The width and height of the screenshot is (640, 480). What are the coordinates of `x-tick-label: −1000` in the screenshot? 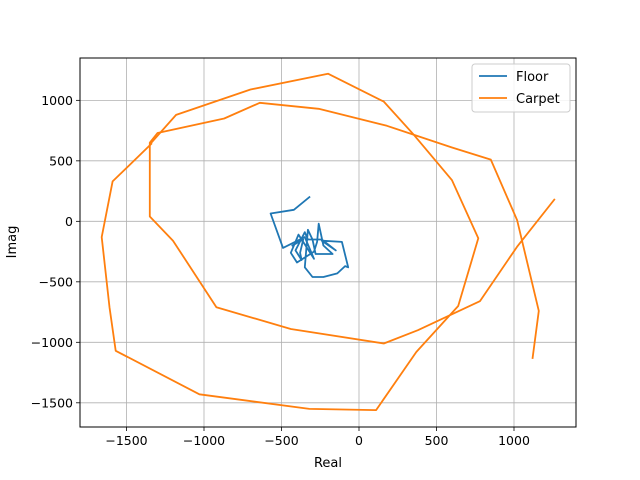 It's located at (204, 440).